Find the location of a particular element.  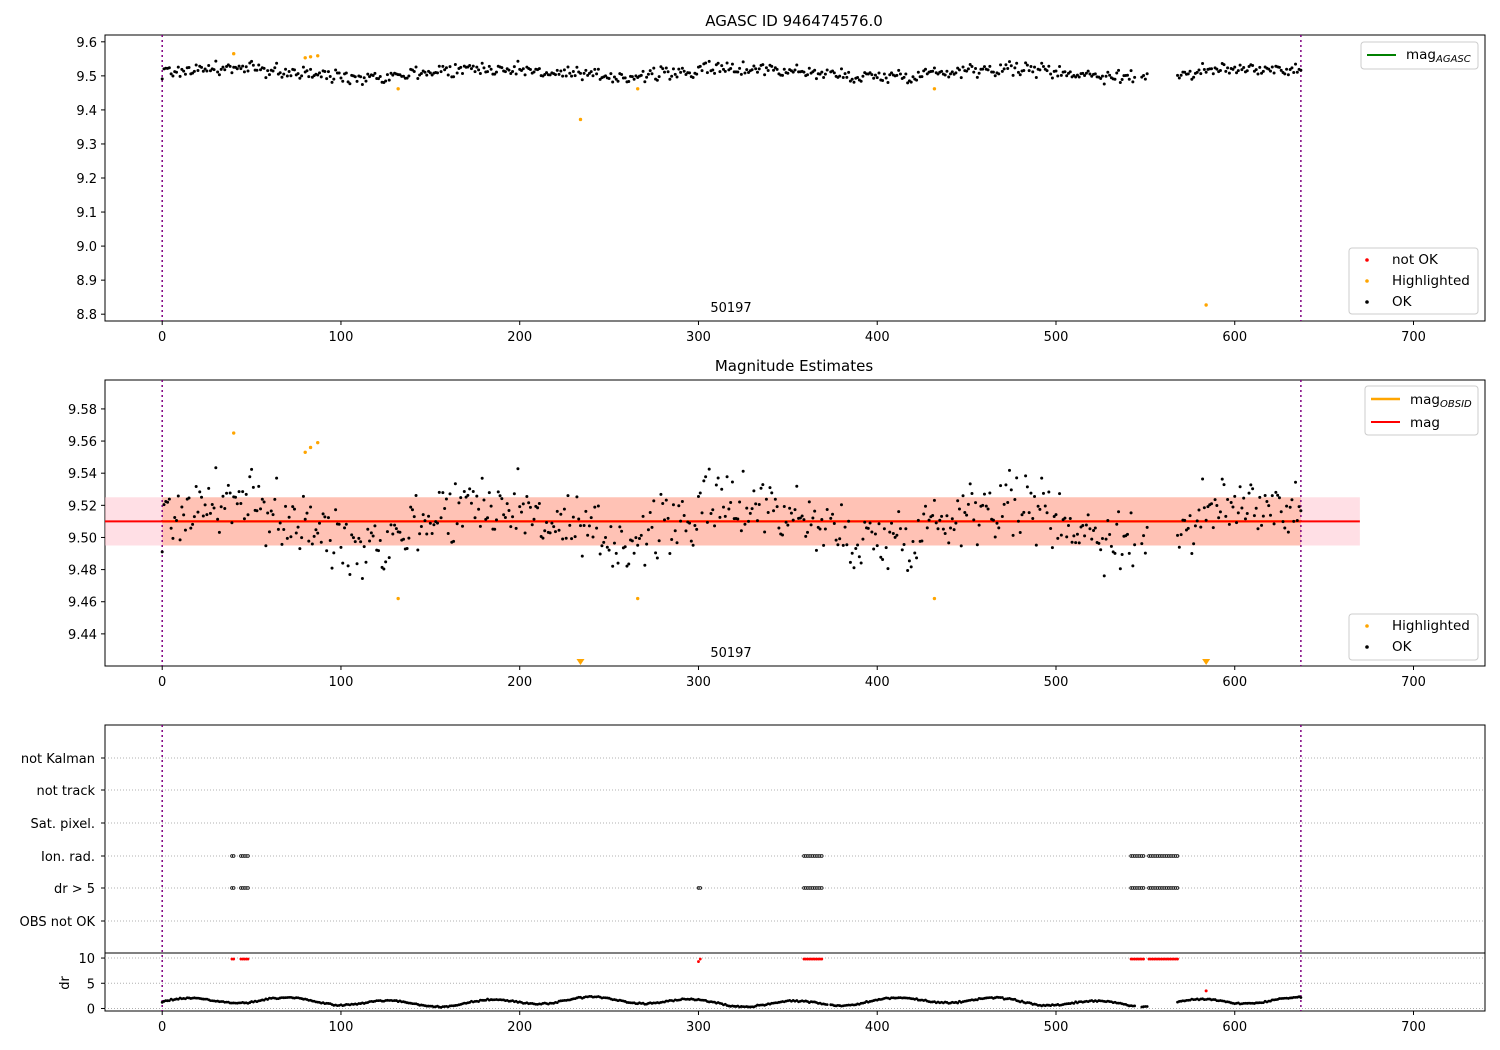

x-tick-label: 200 is located at coordinates (519, 682).